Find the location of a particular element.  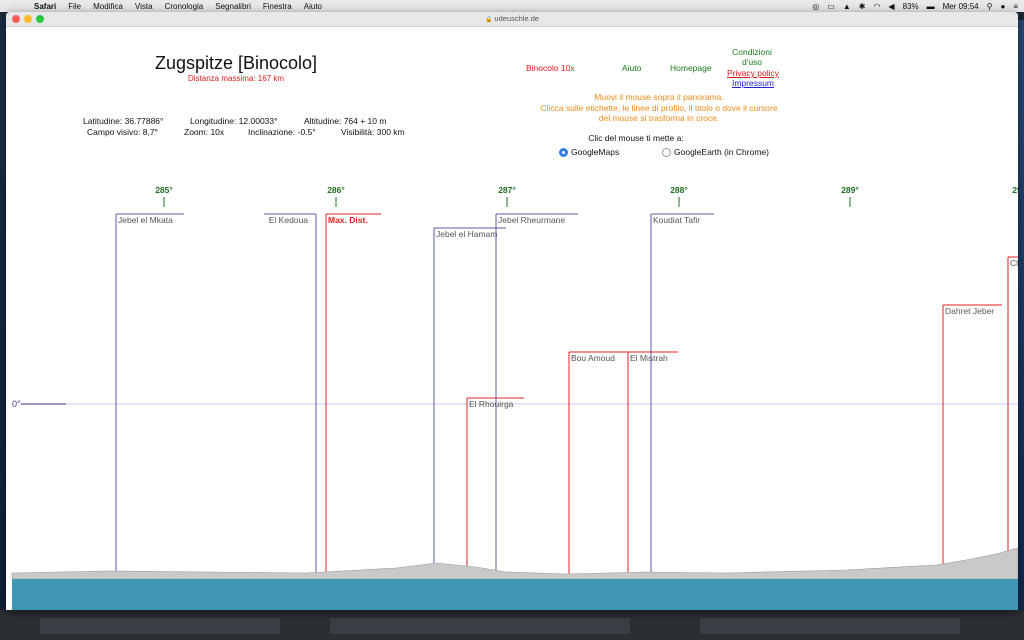

desktop-wallpaper-bottom is located at coordinates (512, 625).